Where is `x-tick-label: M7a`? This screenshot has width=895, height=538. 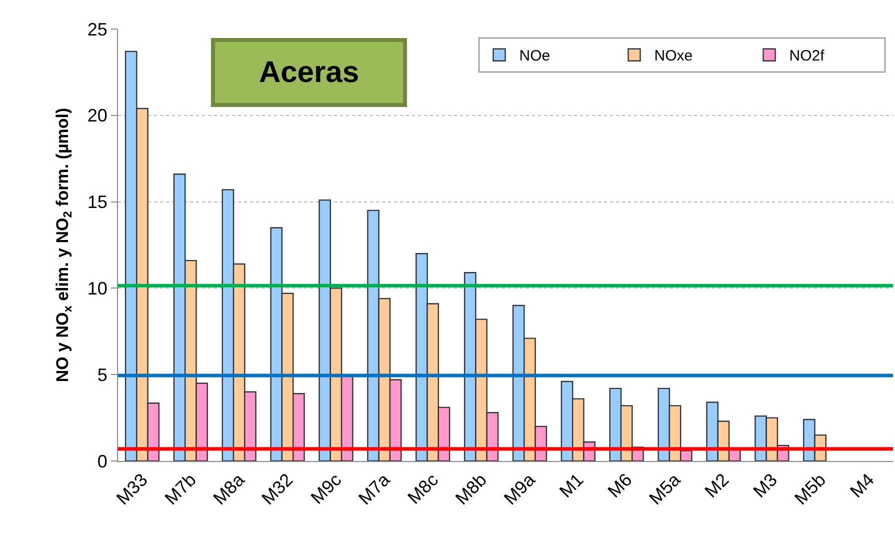
x-tick-label: M7a is located at coordinates (374, 488).